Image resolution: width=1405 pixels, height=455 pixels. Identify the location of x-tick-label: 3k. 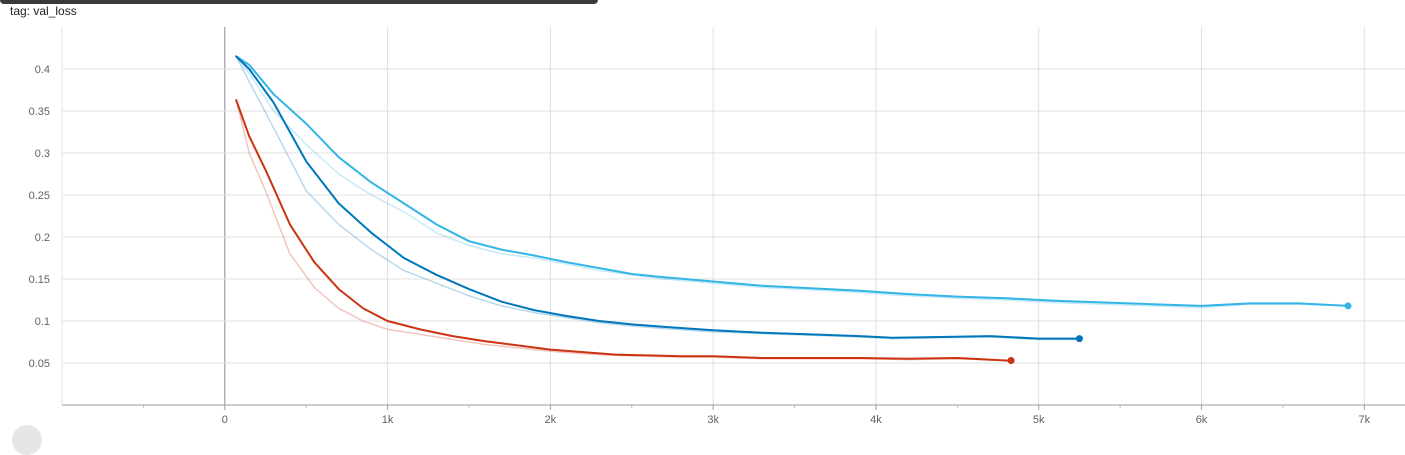
(713, 420).